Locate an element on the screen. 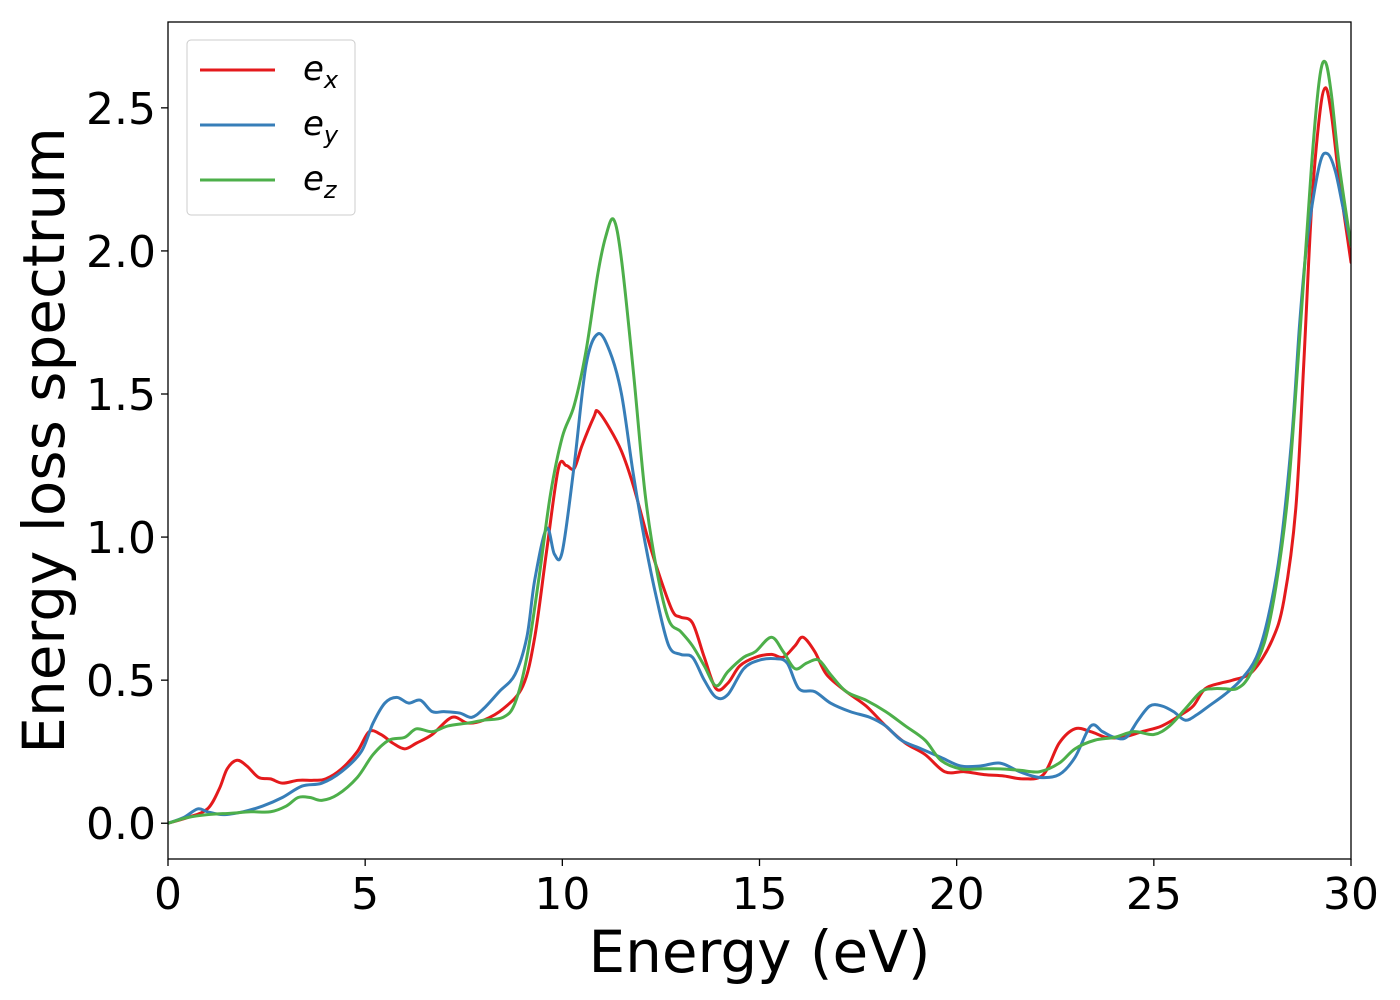 The height and width of the screenshot is (1000, 1400). y-tick-label: 1.5 is located at coordinates (121, 395).